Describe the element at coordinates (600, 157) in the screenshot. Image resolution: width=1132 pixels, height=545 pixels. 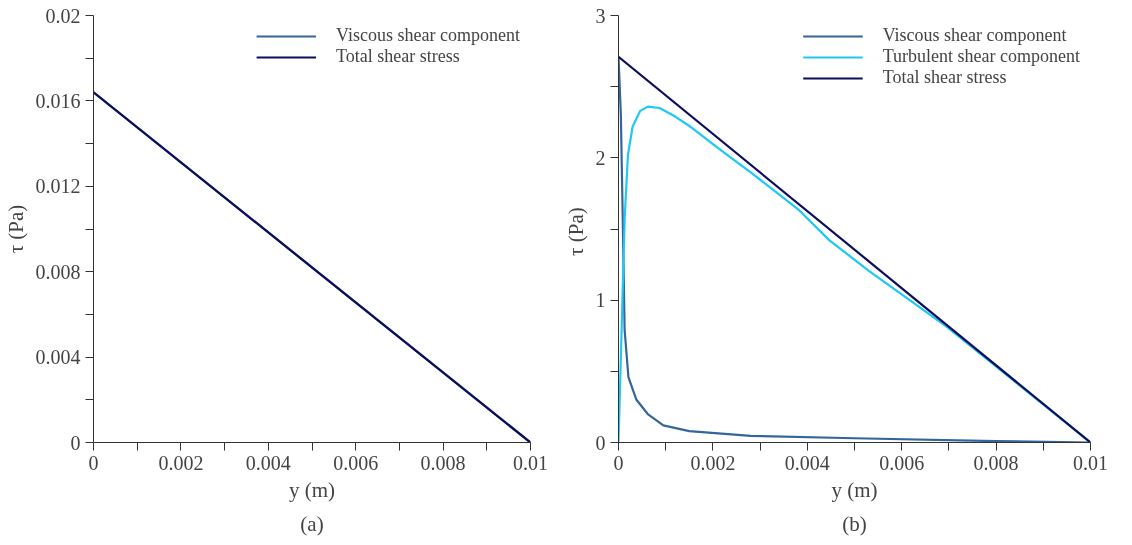
I see `y-tick-label: 2` at that location.